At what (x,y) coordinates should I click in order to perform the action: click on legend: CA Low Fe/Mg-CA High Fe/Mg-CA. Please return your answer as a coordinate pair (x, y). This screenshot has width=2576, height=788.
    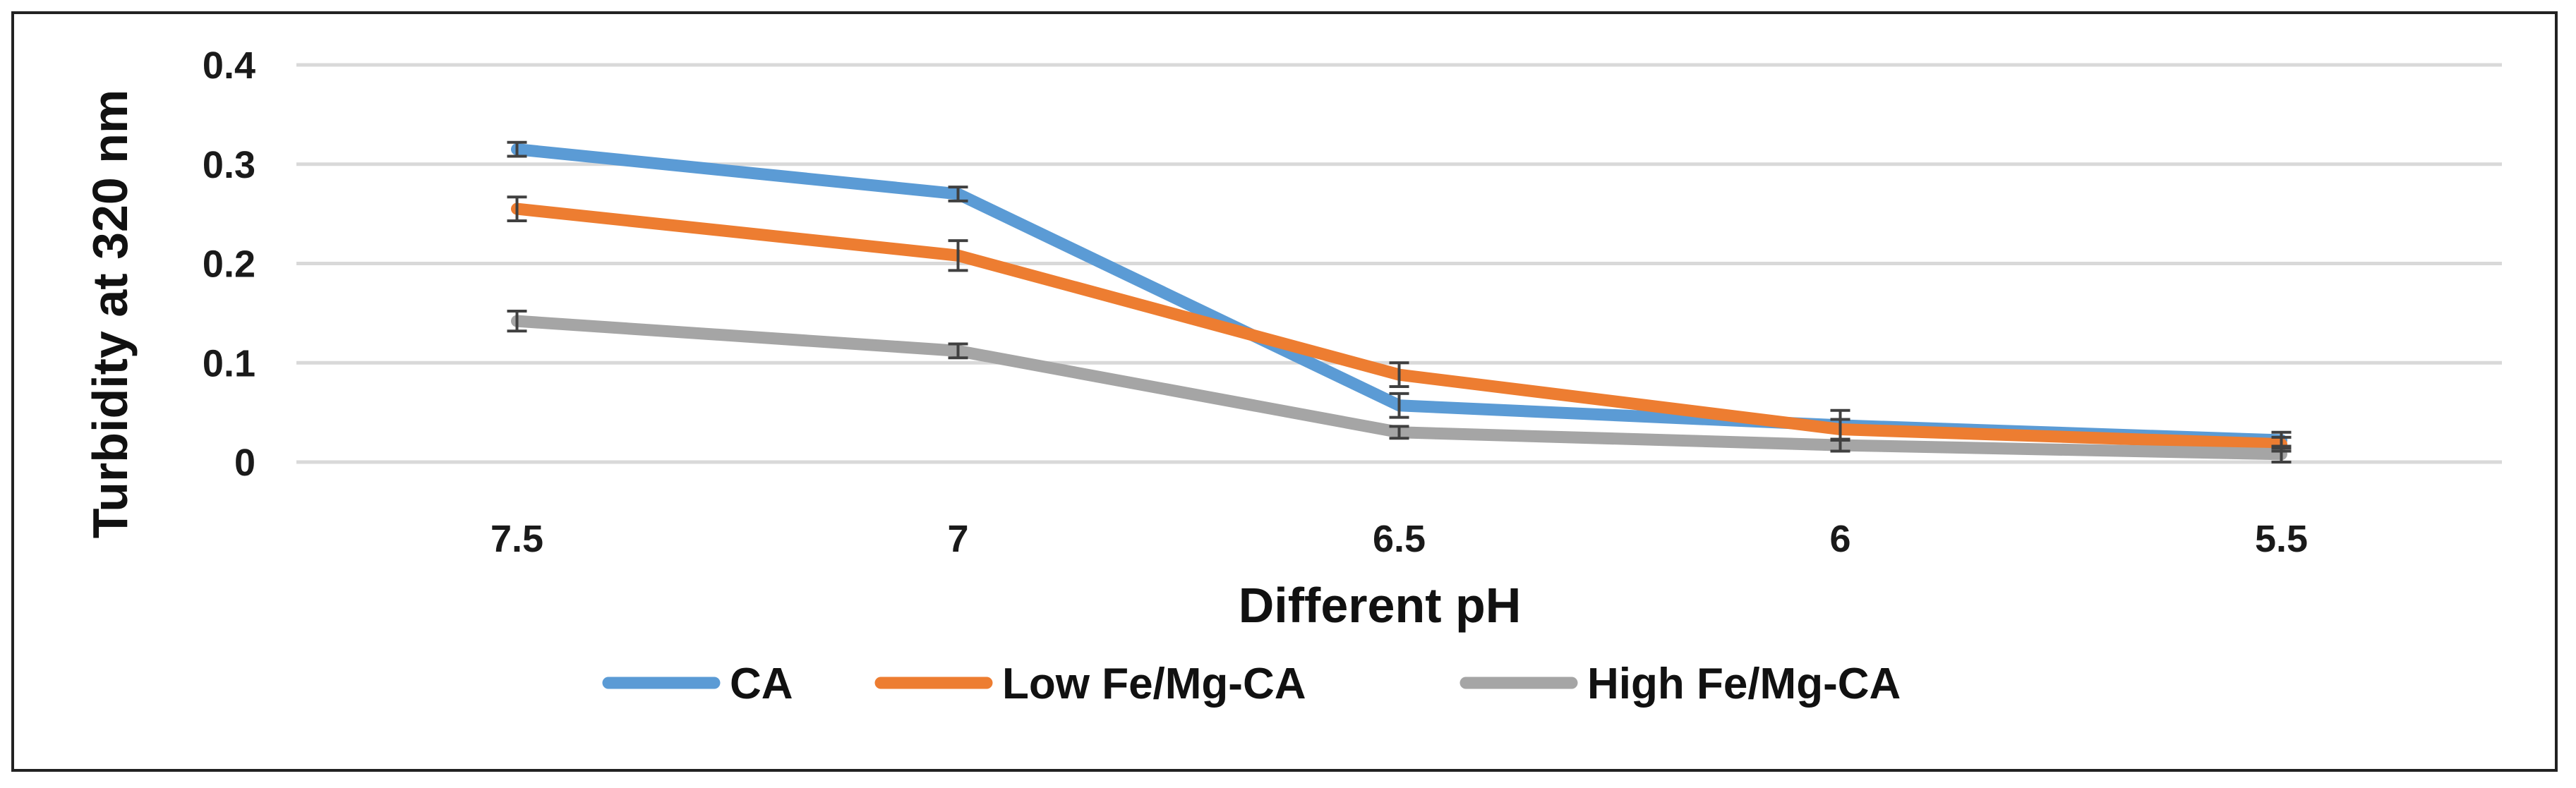
    Looking at the image, I should click on (1251, 684).